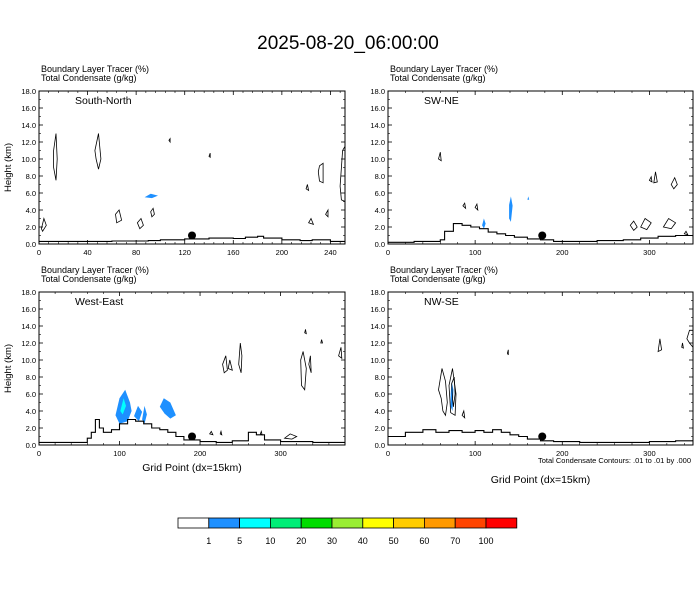 This screenshot has height=612, width=696. I want to click on x-tick-label: 300, so click(280, 453).